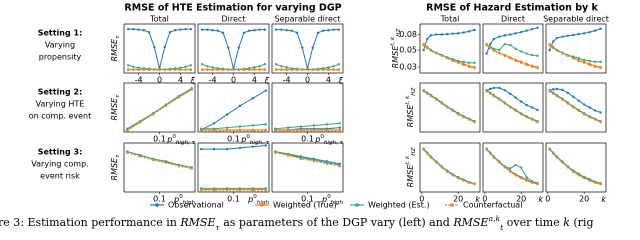 Image resolution: width=640 pixels, height=240 pixels. I want to click on legend-marker, so click(357, 205).